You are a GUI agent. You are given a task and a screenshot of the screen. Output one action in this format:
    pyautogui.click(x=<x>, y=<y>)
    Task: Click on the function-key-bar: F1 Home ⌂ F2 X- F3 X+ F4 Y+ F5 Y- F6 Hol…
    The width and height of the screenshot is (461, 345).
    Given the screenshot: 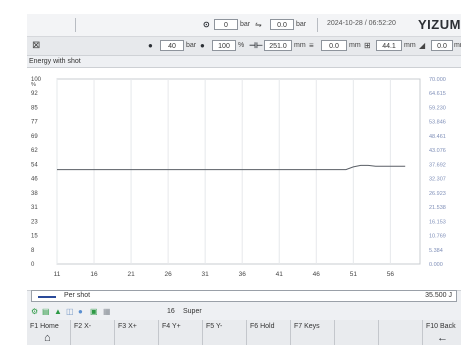 What is the action you would take?
    pyautogui.click(x=244, y=332)
    